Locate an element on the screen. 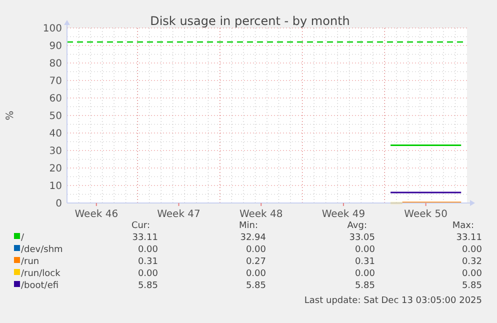 The height and width of the screenshot is (323, 497). x-tick-label: Week 50 is located at coordinates (426, 214).